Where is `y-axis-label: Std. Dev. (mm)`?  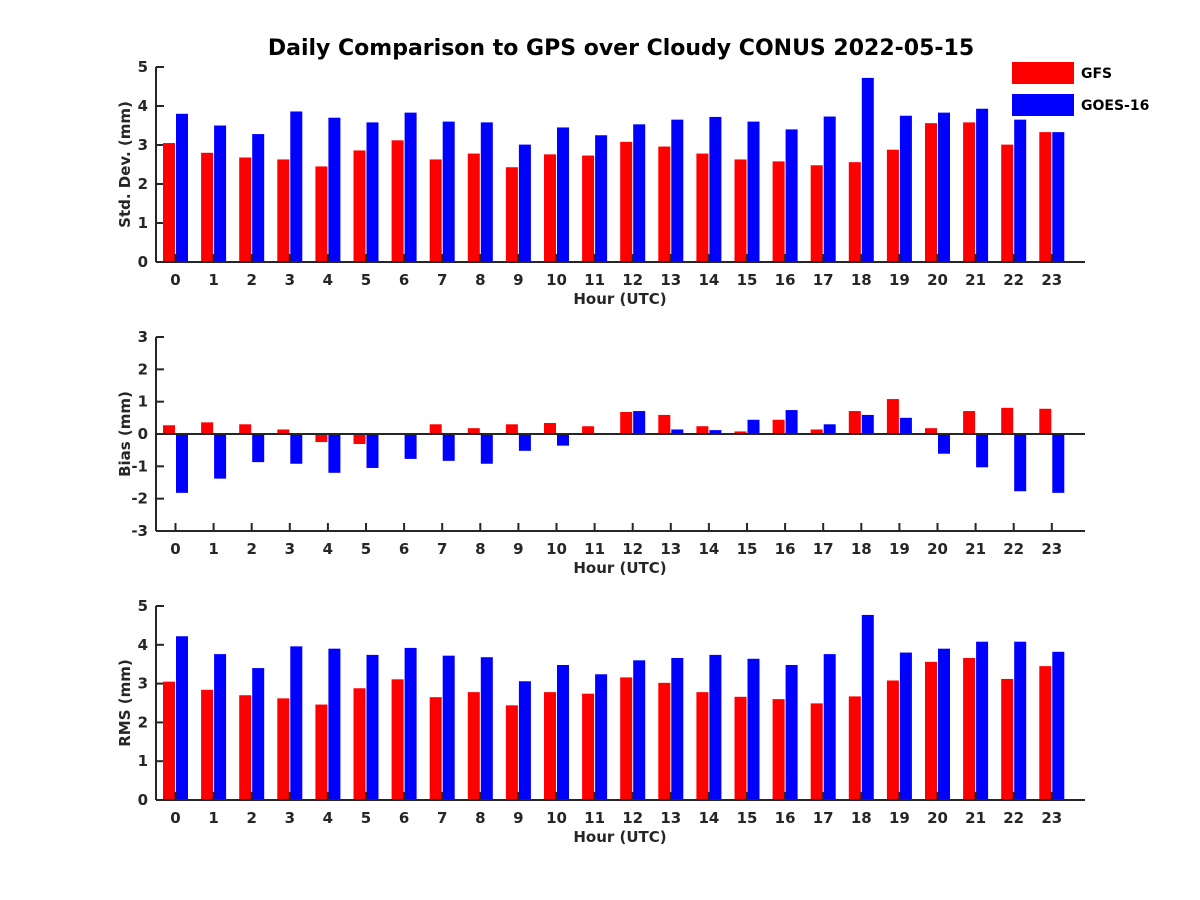 y-axis-label: Std. Dev. (mm) is located at coordinates (125, 164).